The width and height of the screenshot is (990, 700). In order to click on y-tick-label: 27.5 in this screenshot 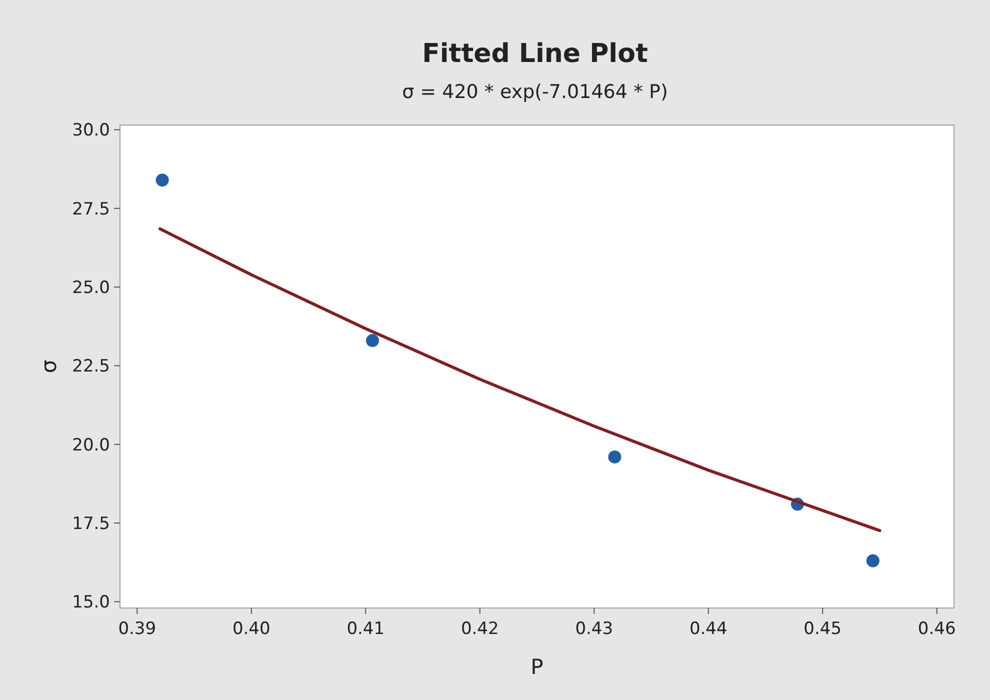, I will do `click(91, 209)`.